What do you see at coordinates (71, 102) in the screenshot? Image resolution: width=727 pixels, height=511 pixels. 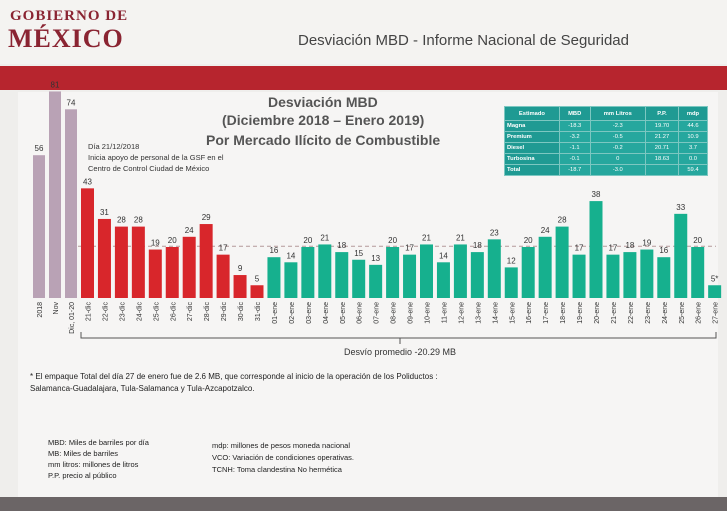 I see `value-label: 74` at bounding box center [71, 102].